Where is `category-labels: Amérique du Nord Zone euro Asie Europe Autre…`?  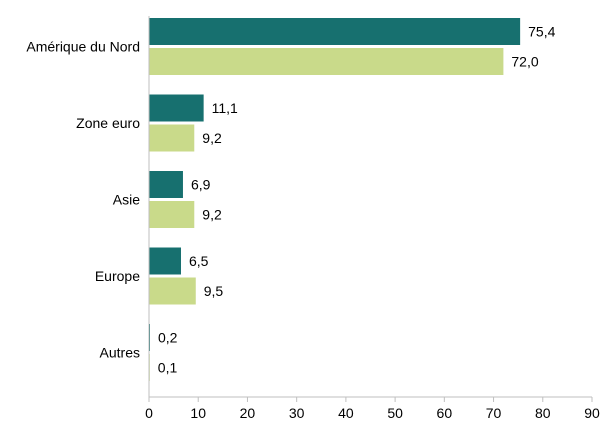
category-labels: Amérique du Nord Zone euro Asie Europe Autre… is located at coordinates (83, 200).